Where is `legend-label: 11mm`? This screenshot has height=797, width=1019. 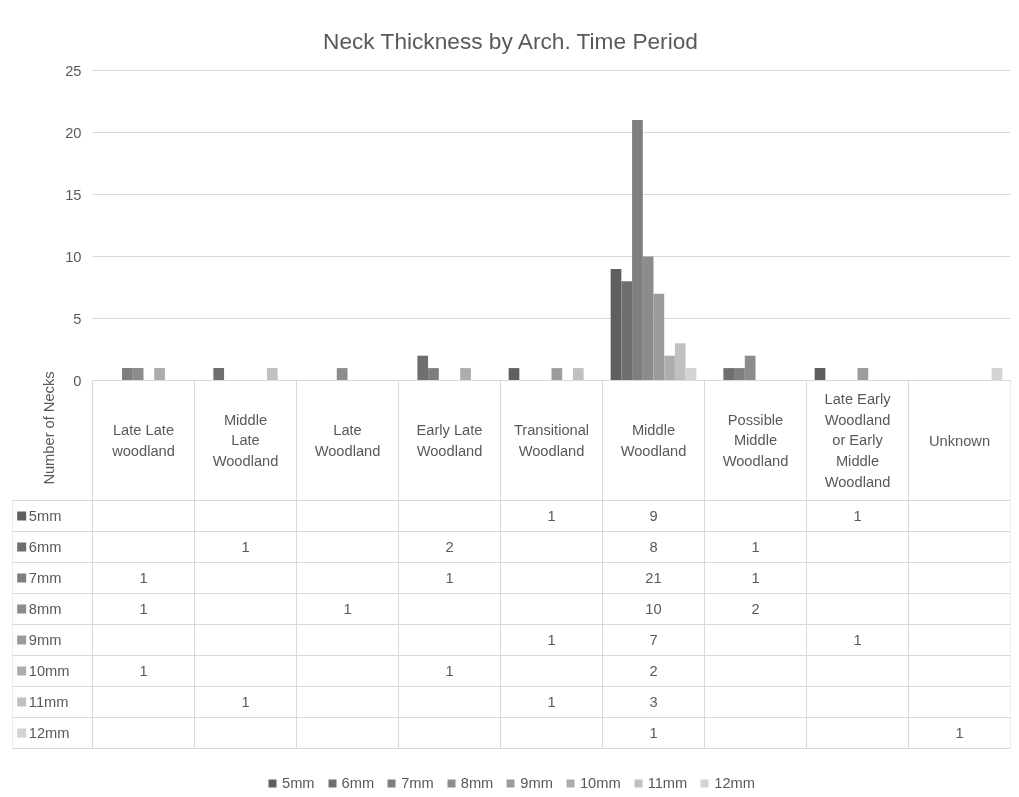 legend-label: 11mm is located at coordinates (48, 702).